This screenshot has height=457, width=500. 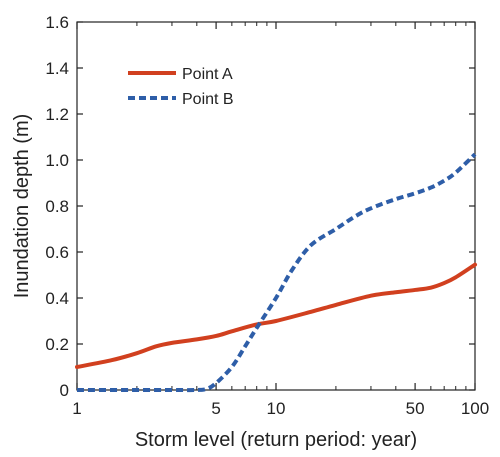 I want to click on y-tick-label: 0.8, so click(x=57, y=206).